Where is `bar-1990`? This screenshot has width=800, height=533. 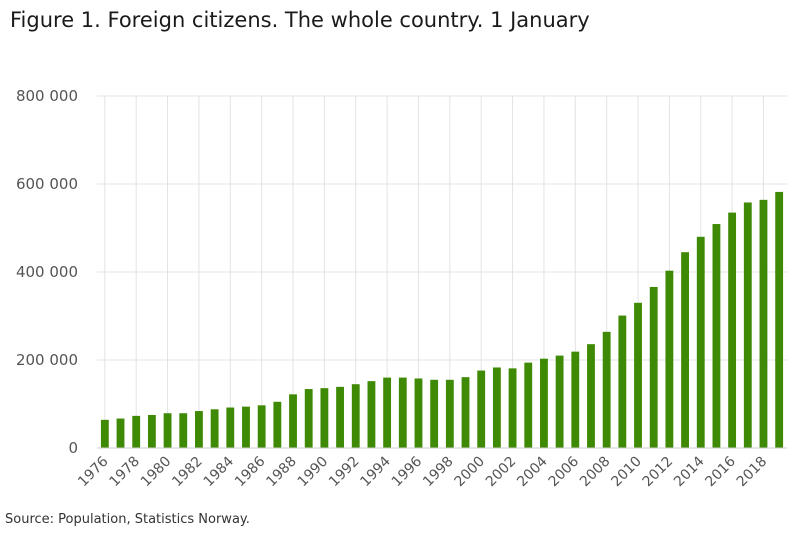 bar-1990 is located at coordinates (324, 418).